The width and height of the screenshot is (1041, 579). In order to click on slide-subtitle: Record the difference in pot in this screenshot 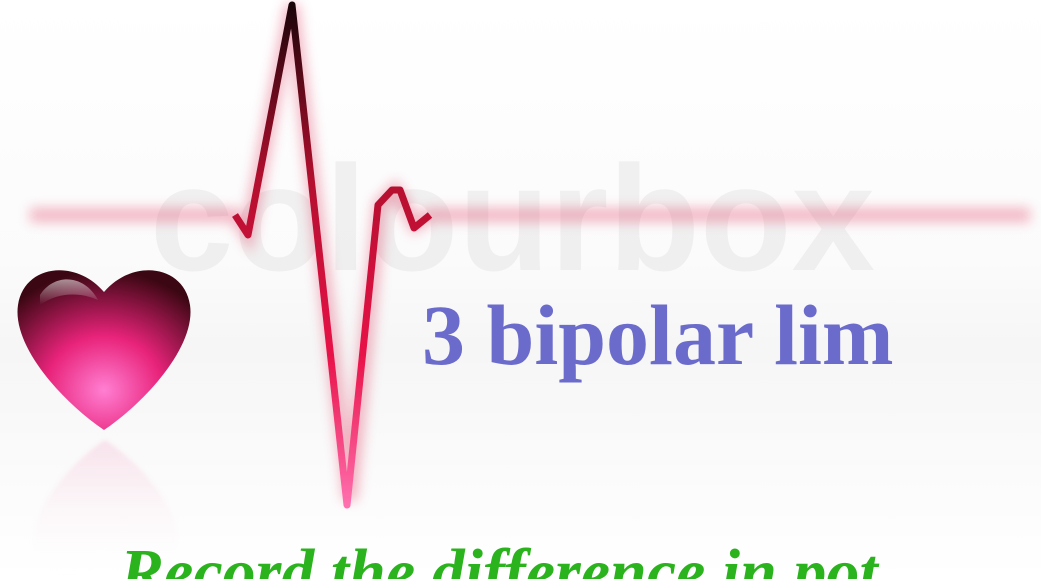, I will do `click(499, 557)`.